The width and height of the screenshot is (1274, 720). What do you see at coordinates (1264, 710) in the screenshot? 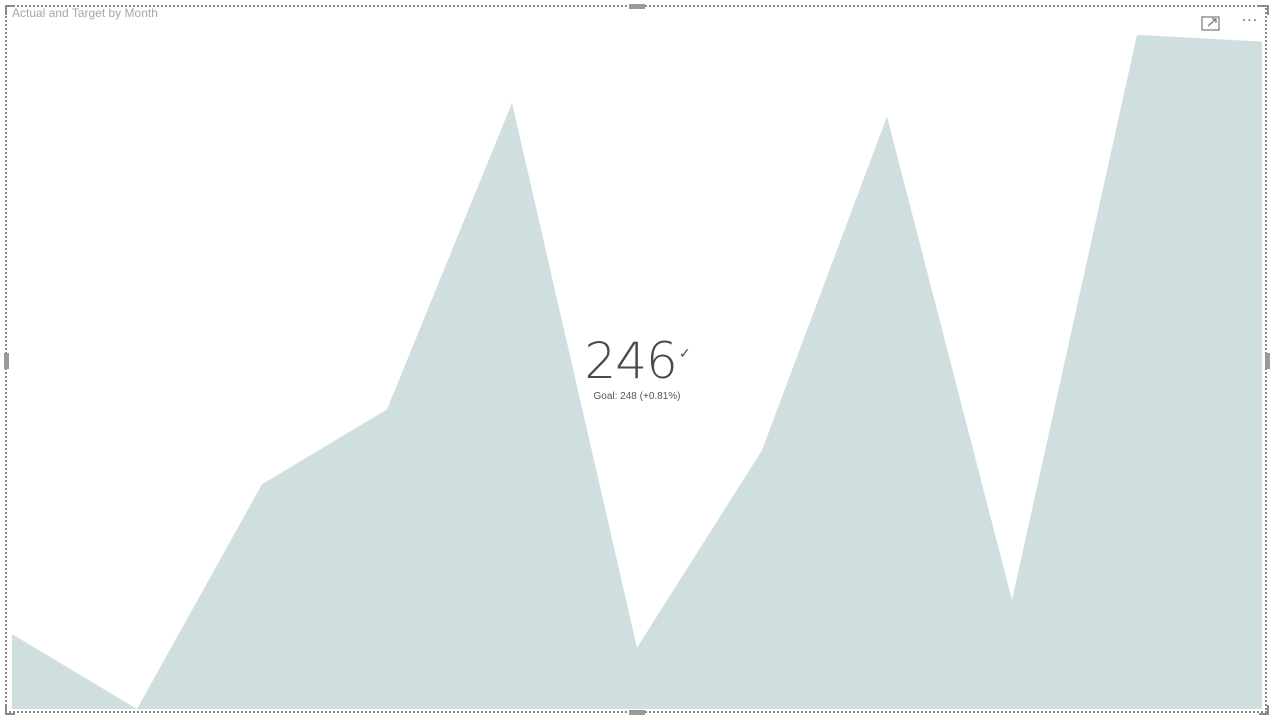
I see `resize-handle-bottom-right` at bounding box center [1264, 710].